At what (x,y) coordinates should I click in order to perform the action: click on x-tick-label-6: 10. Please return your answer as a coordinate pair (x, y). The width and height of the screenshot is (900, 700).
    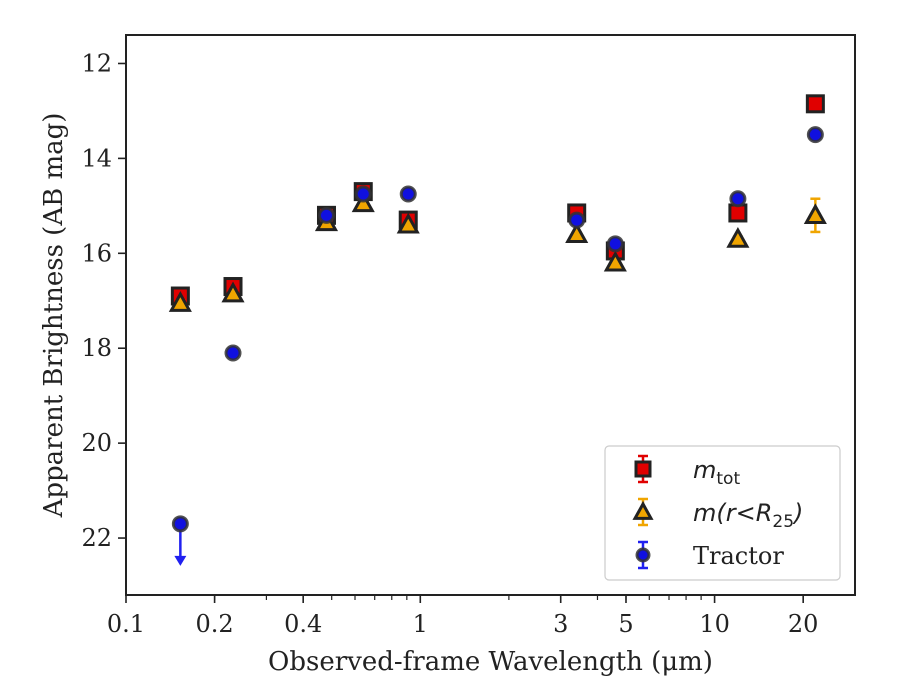
    Looking at the image, I should click on (714, 624).